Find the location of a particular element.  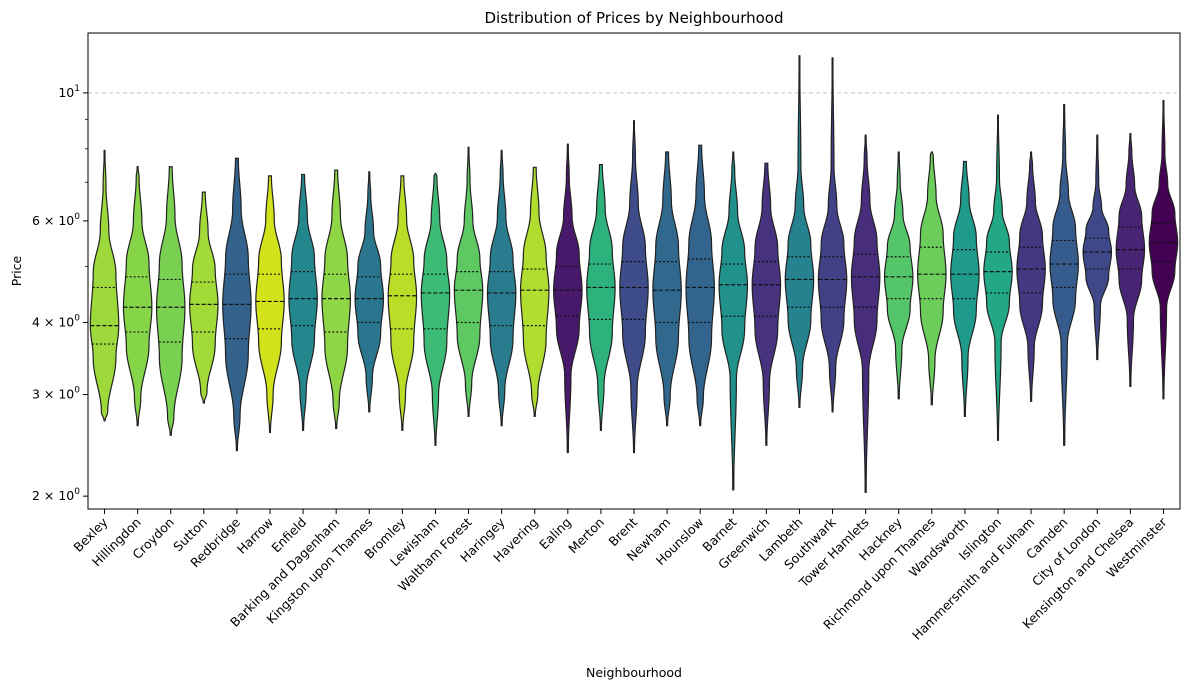

y-axis-label: Price is located at coordinates (16, 270).